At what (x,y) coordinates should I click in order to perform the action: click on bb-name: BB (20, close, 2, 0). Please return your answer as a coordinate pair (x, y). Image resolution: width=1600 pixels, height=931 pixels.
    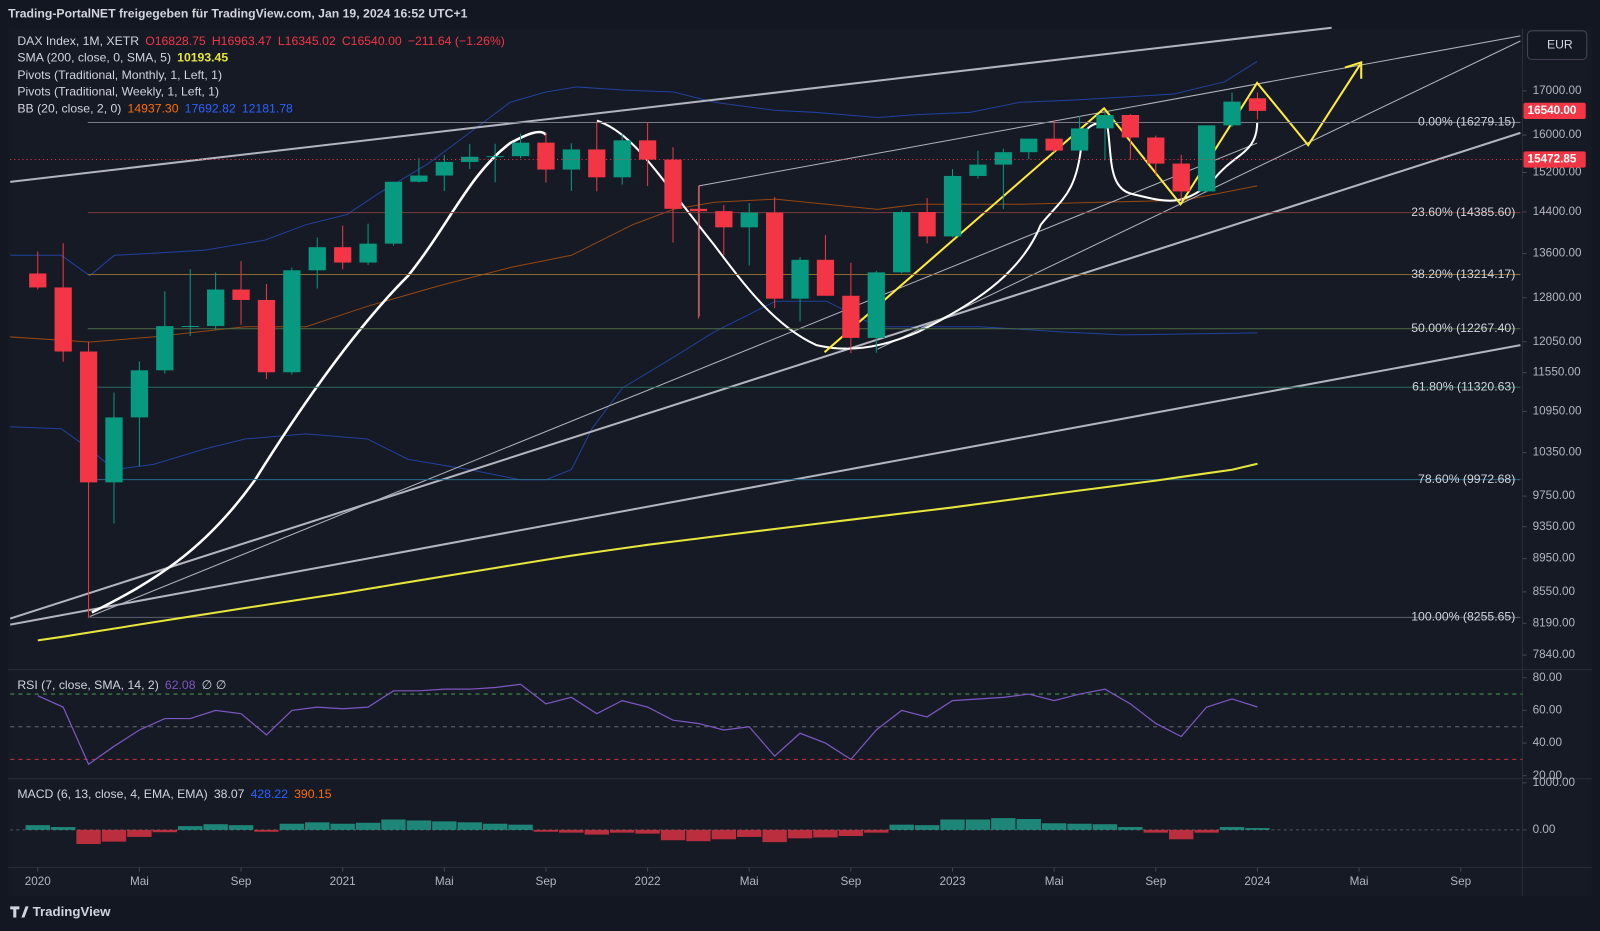
    Looking at the image, I should click on (69, 109).